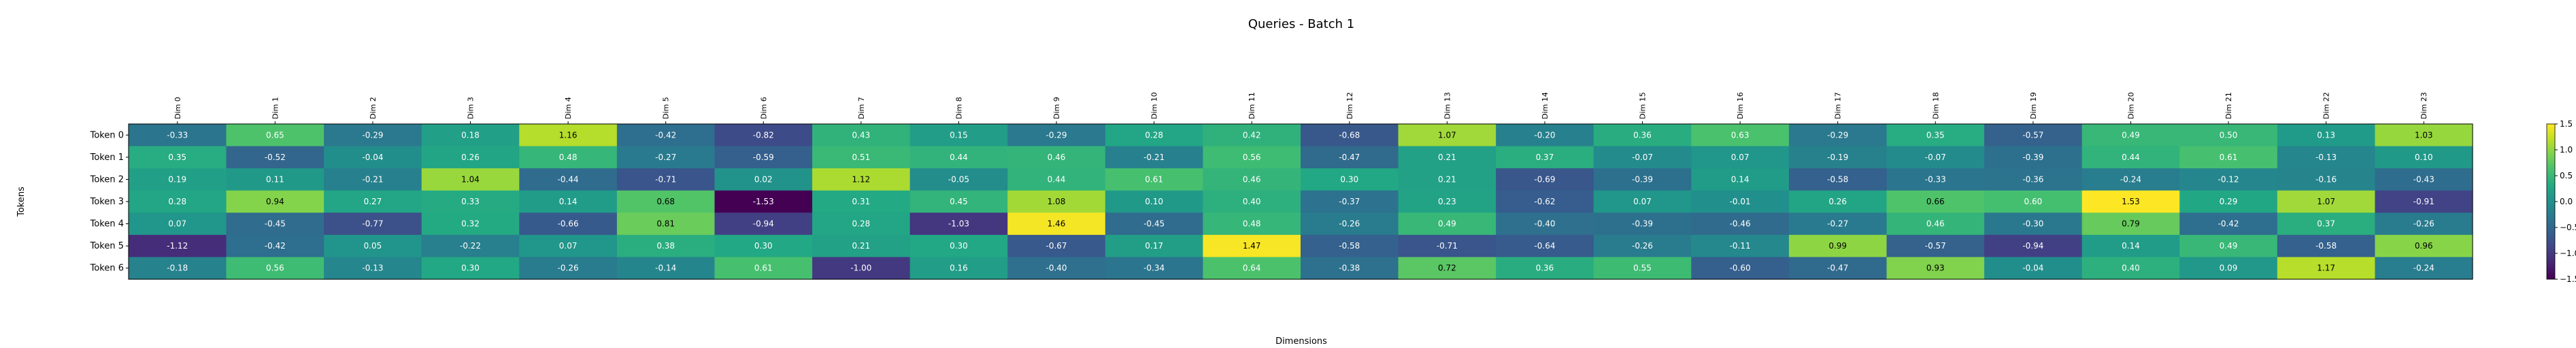  Describe the element at coordinates (2229, 268) in the screenshot. I see `cell-value-label: 0.09` at that location.